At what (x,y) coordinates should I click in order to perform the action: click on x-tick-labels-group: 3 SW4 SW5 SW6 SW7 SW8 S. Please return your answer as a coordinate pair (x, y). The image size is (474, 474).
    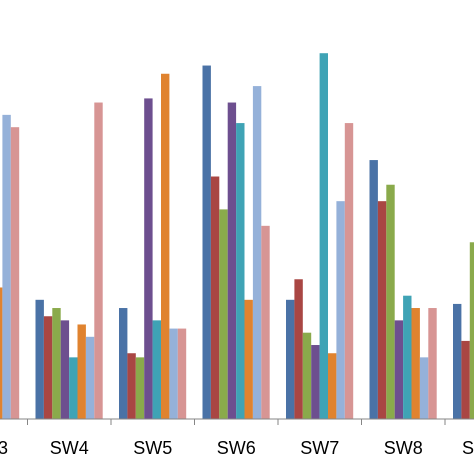
    Looking at the image, I should click on (237, 448).